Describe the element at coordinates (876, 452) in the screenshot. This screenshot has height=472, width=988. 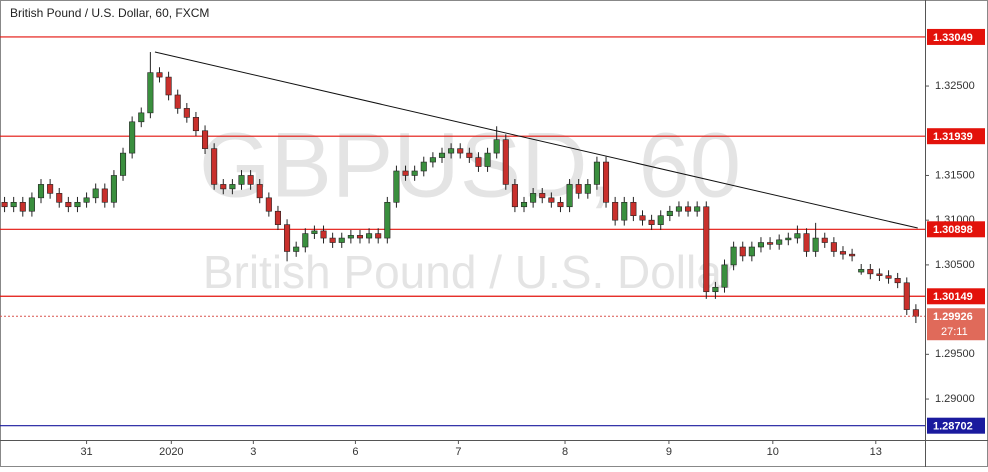
I see `x-tick-label: 13` at that location.